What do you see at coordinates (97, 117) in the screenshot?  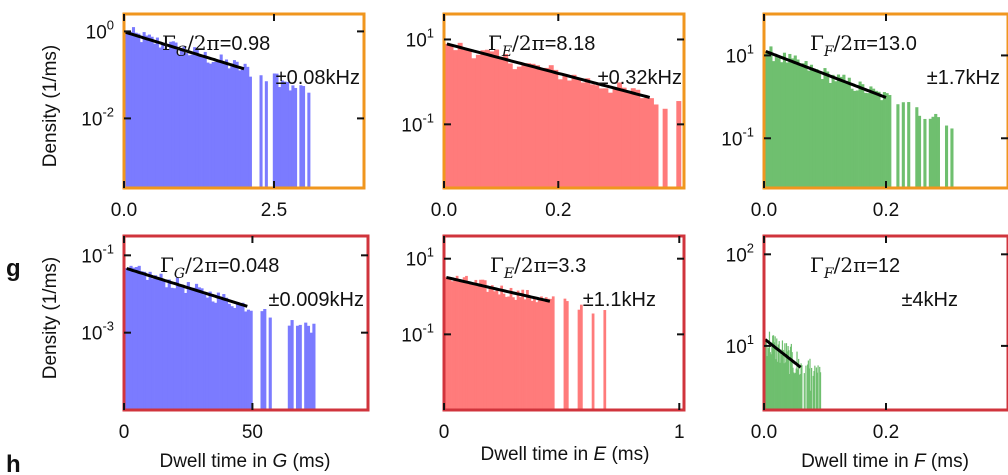 I see `y-tick-label: 10⁻²` at bounding box center [97, 117].